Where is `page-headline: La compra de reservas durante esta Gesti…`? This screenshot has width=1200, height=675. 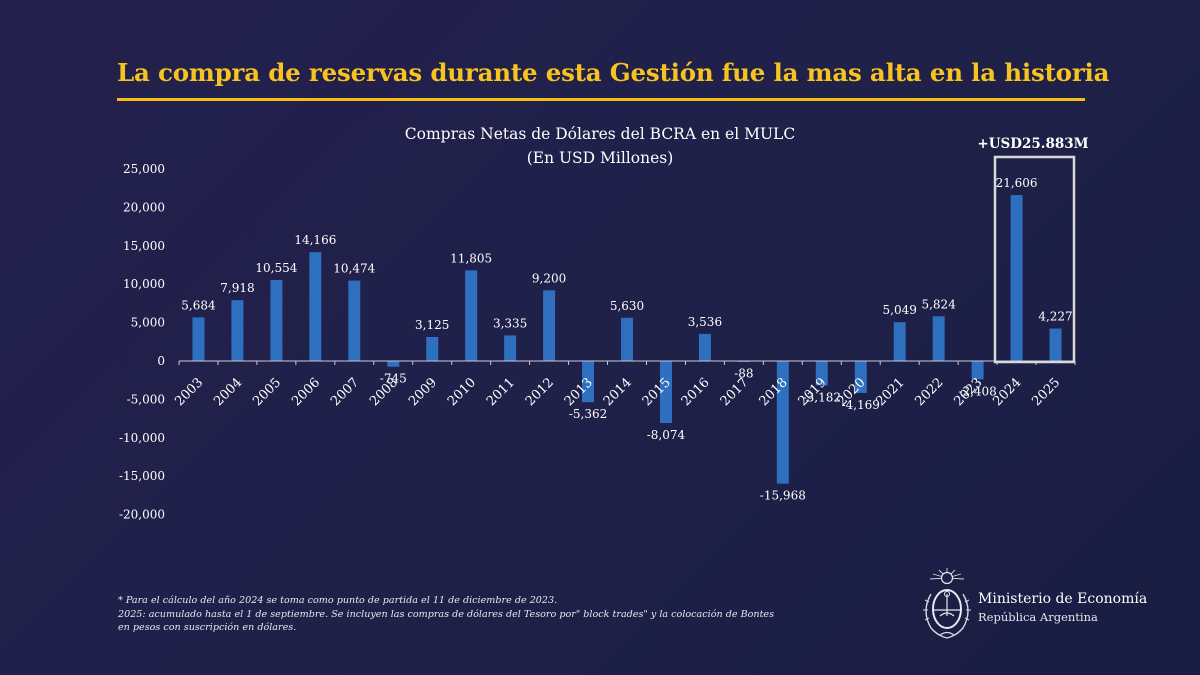 page-headline: La compra de reservas durante esta Gesti… is located at coordinates (613, 72).